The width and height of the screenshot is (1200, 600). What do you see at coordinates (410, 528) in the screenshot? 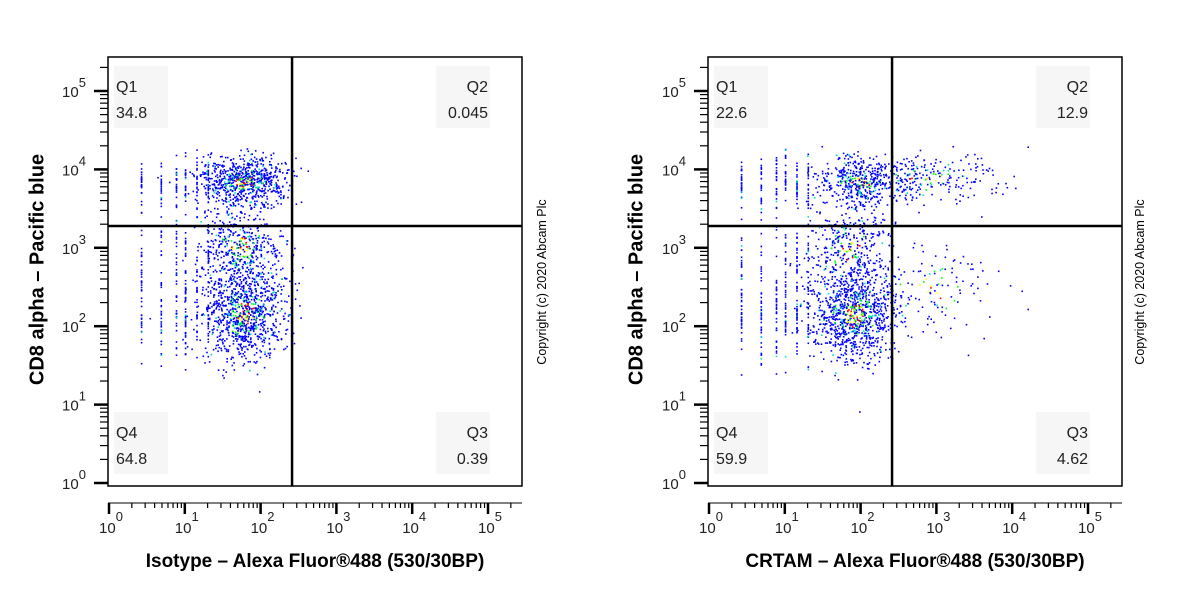
I see `tick-base: 10` at bounding box center [410, 528].